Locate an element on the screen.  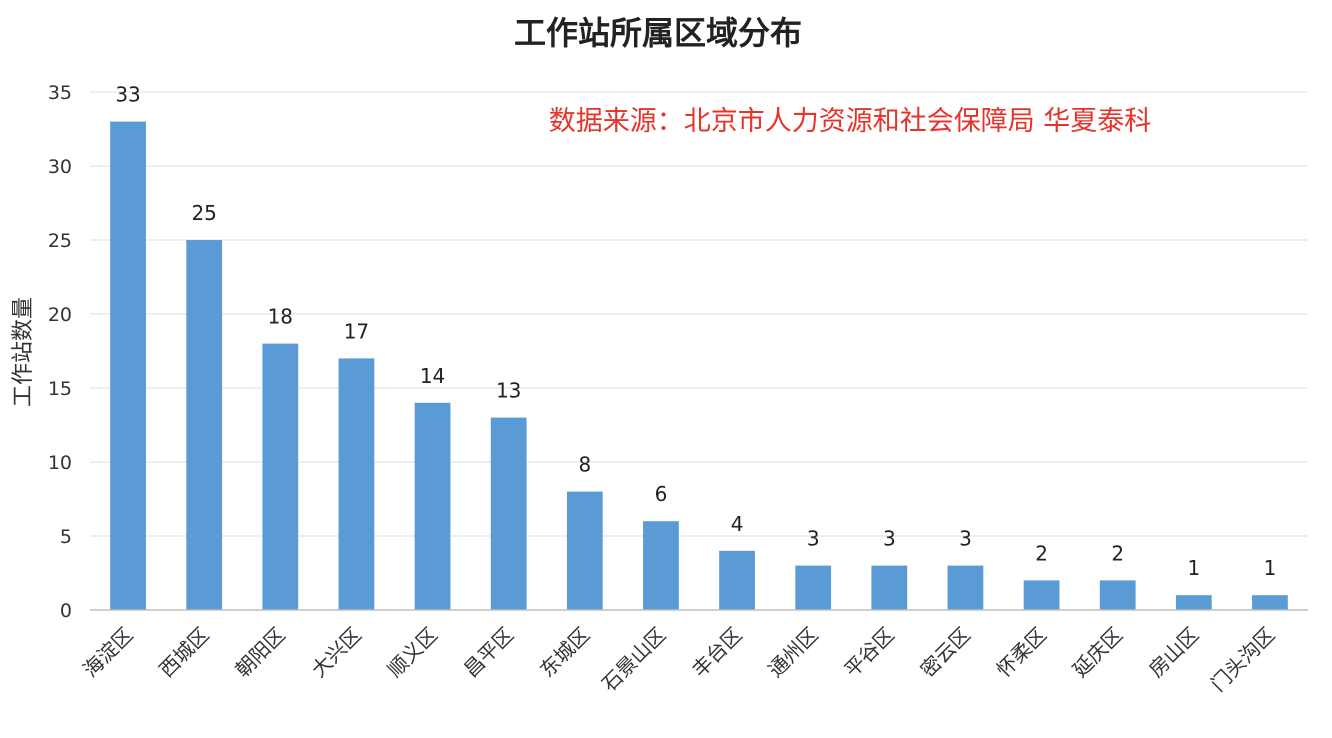
y-tick-label: 10 is located at coordinates (60, 463).